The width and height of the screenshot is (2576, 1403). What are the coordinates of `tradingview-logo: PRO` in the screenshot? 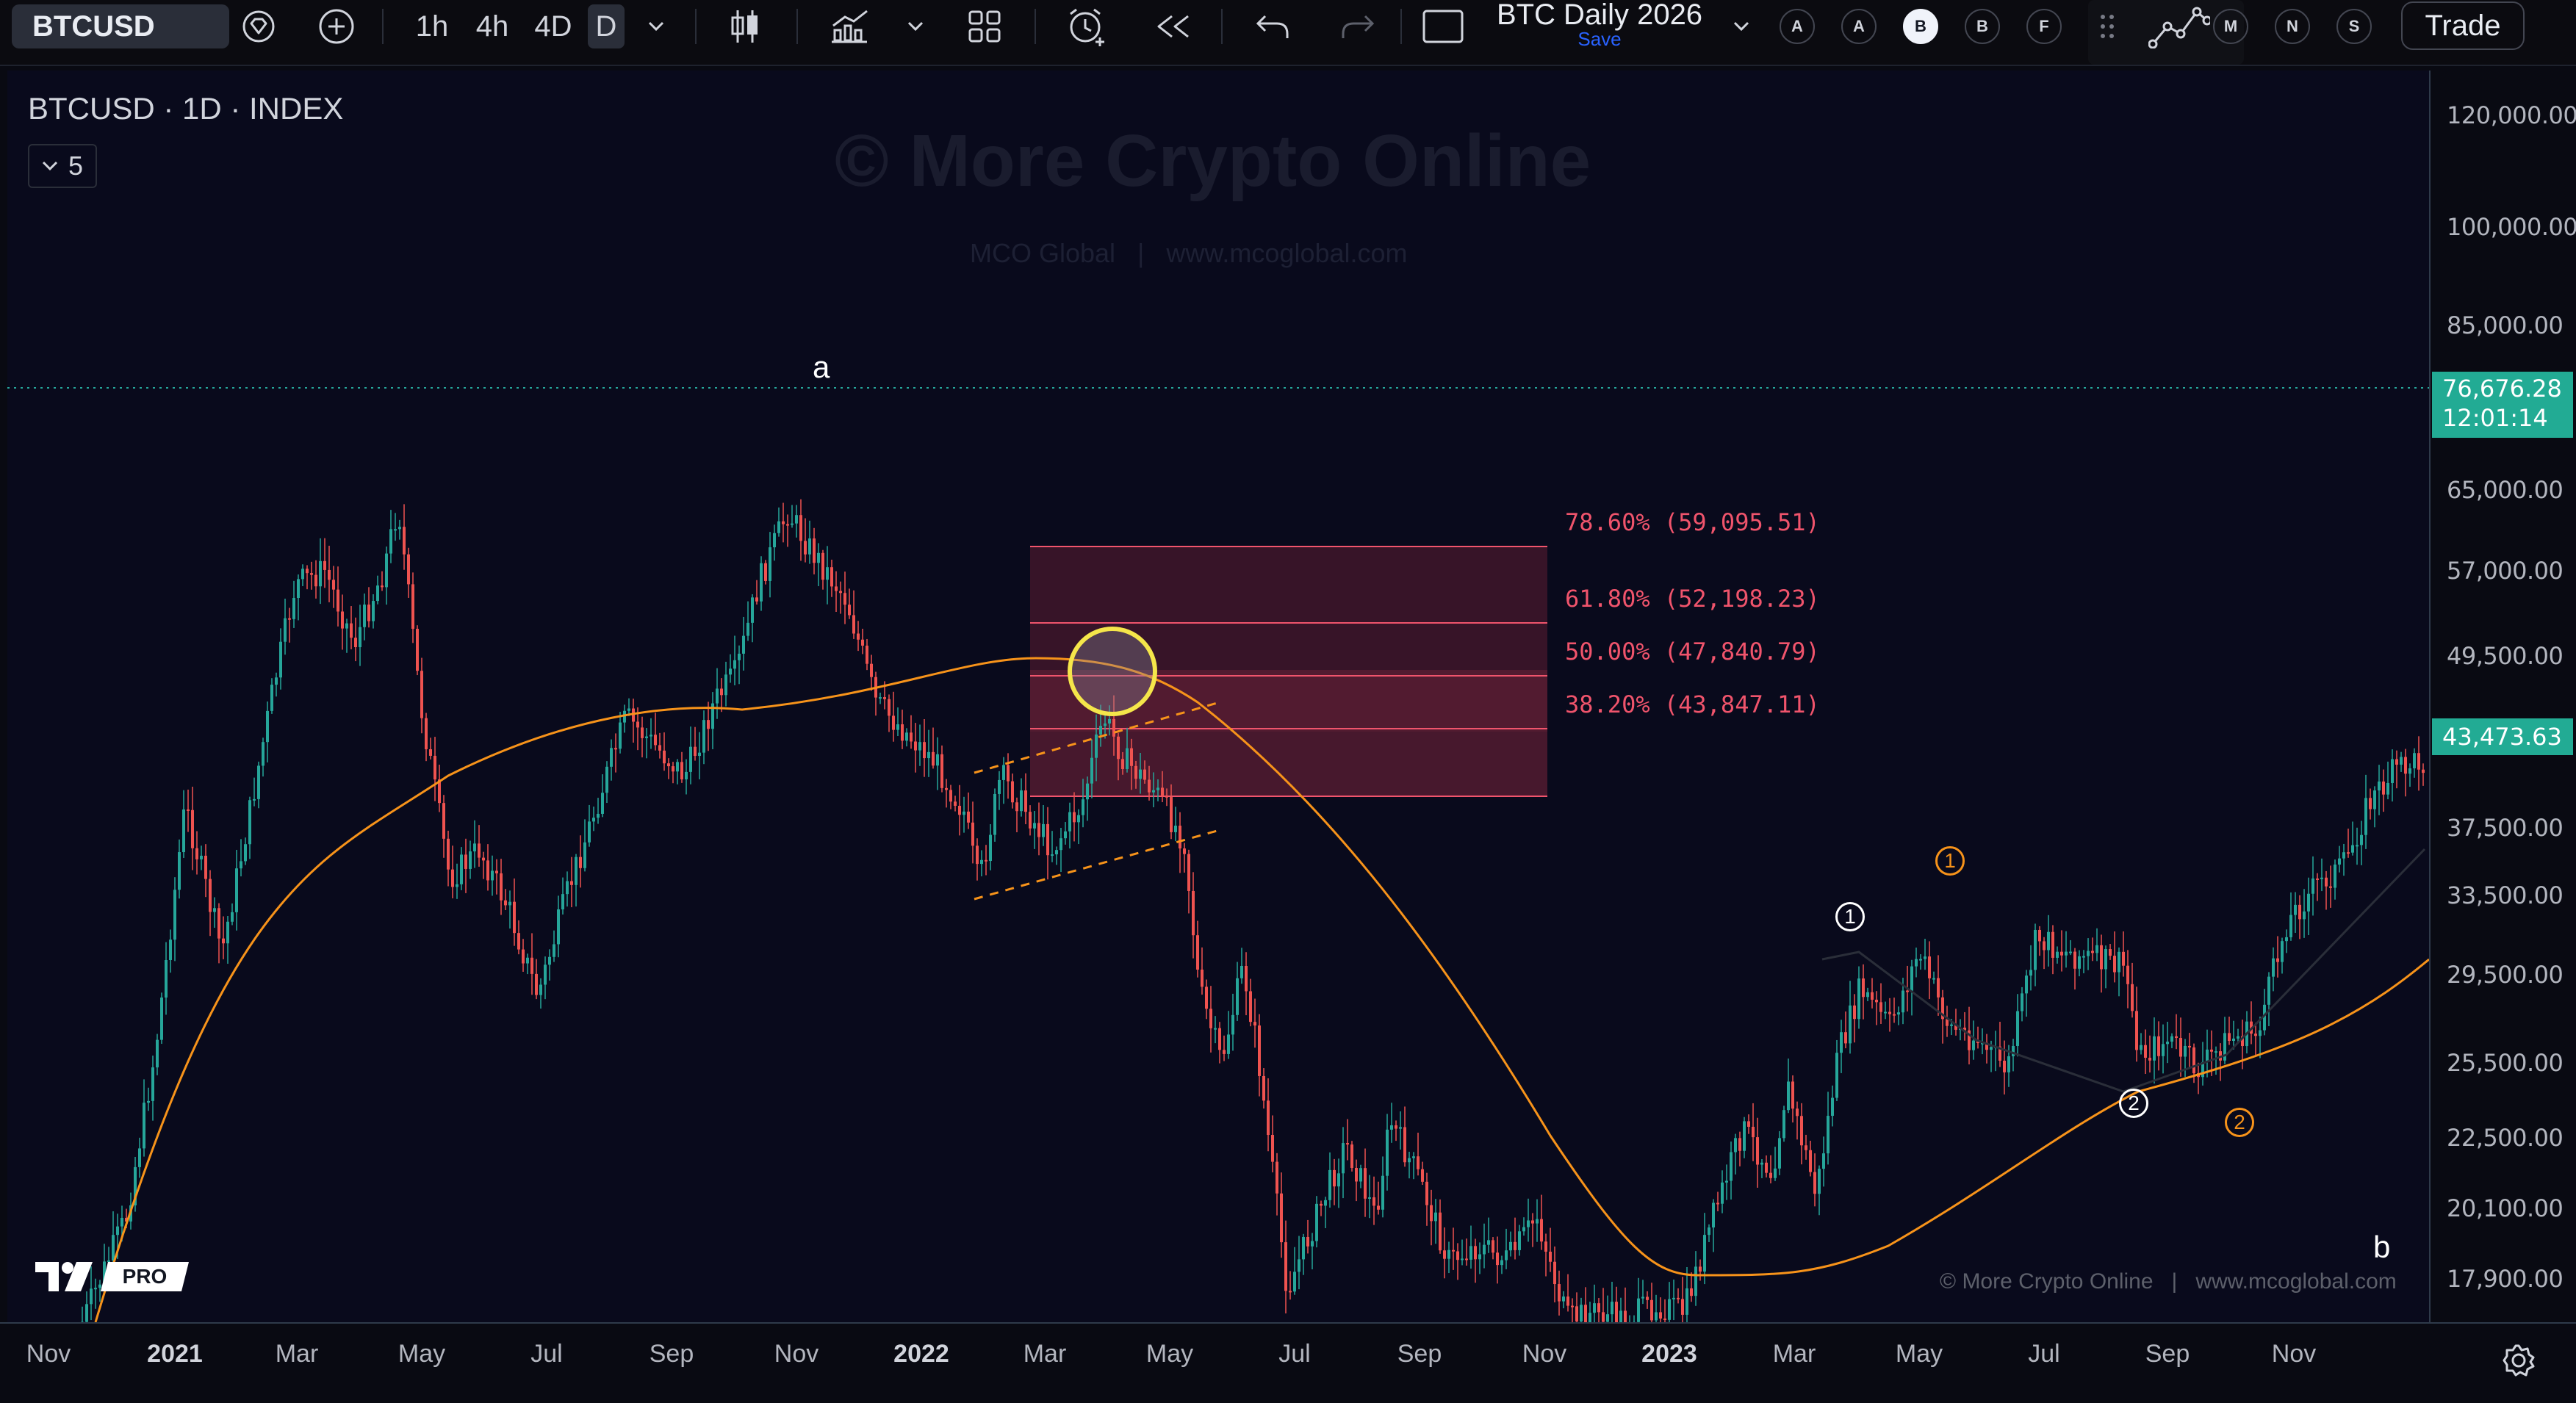 It's located at (111, 1277).